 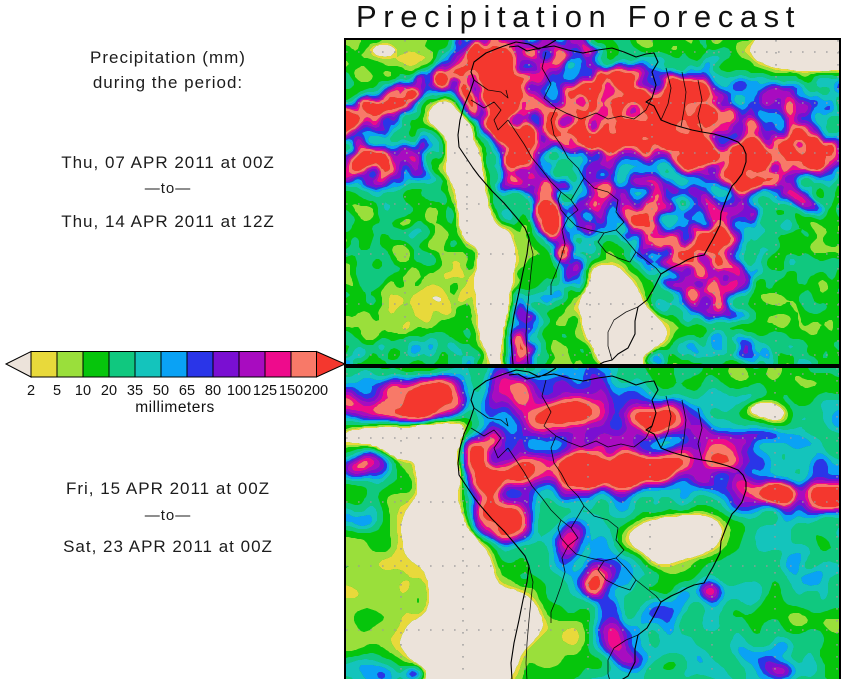 What do you see at coordinates (187, 391) in the screenshot?
I see `svg-text: 65` at bounding box center [187, 391].